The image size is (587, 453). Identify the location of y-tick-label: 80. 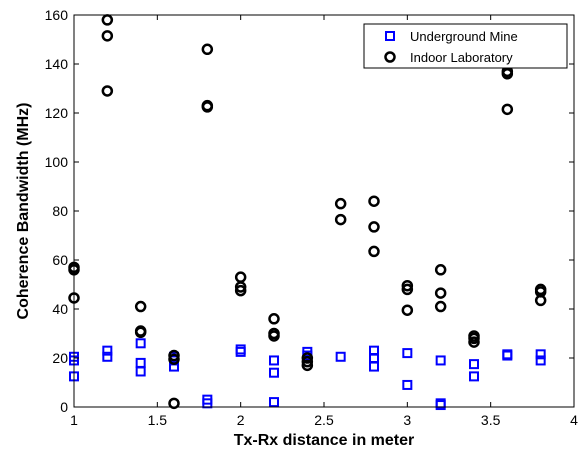
(60, 211).